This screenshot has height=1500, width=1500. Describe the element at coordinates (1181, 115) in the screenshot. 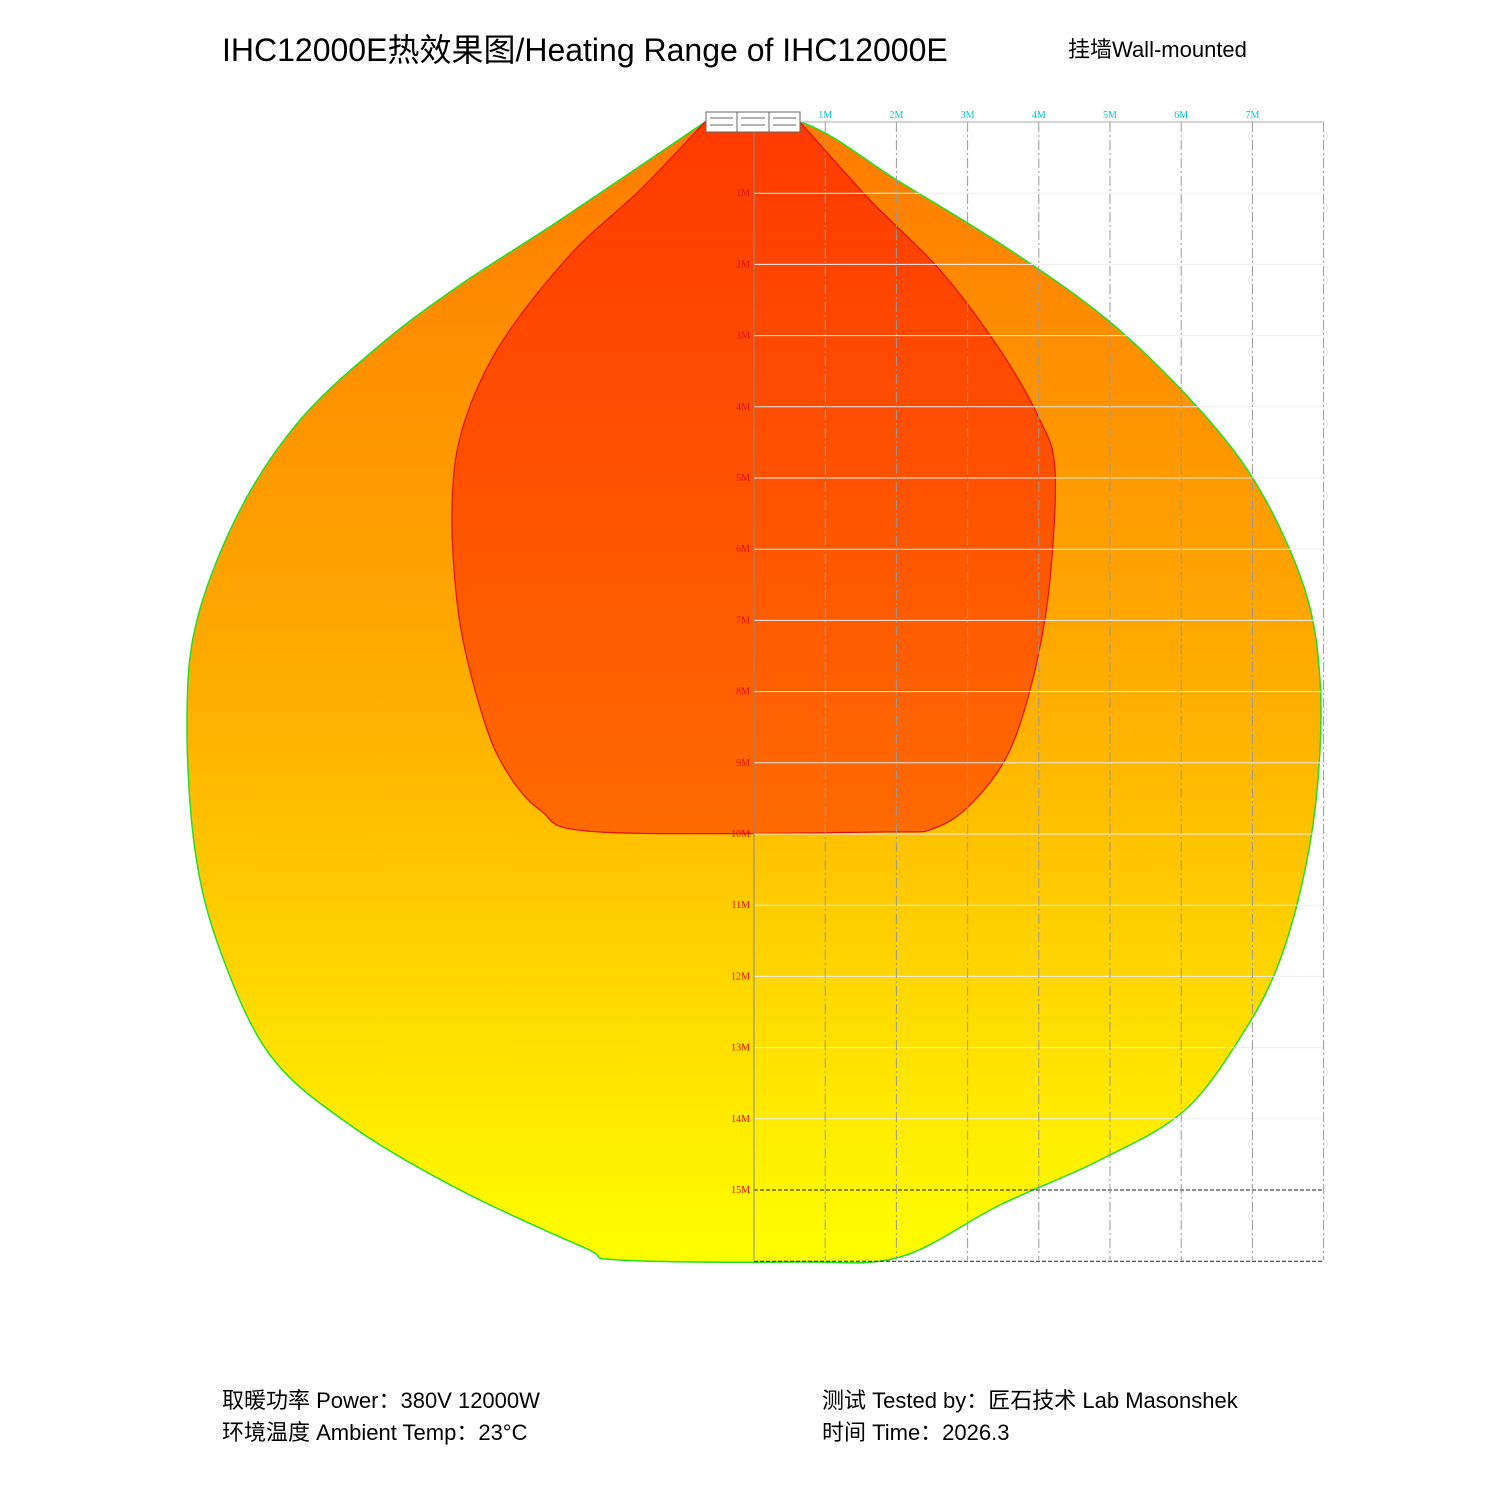

I see `x-label: 6M` at that location.